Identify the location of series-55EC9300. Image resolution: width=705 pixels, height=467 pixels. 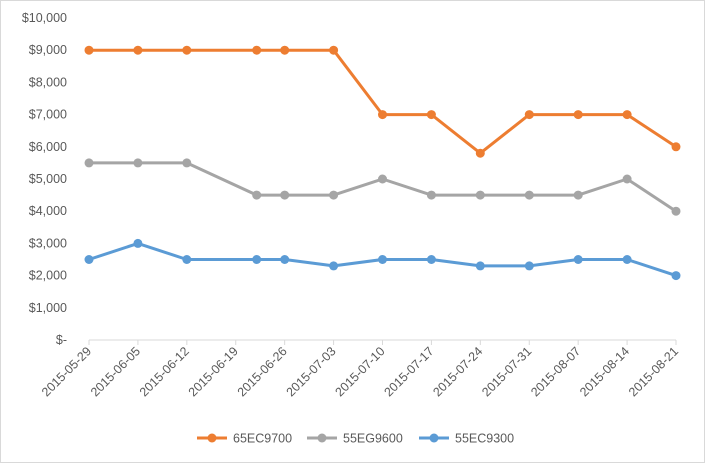
(382, 259).